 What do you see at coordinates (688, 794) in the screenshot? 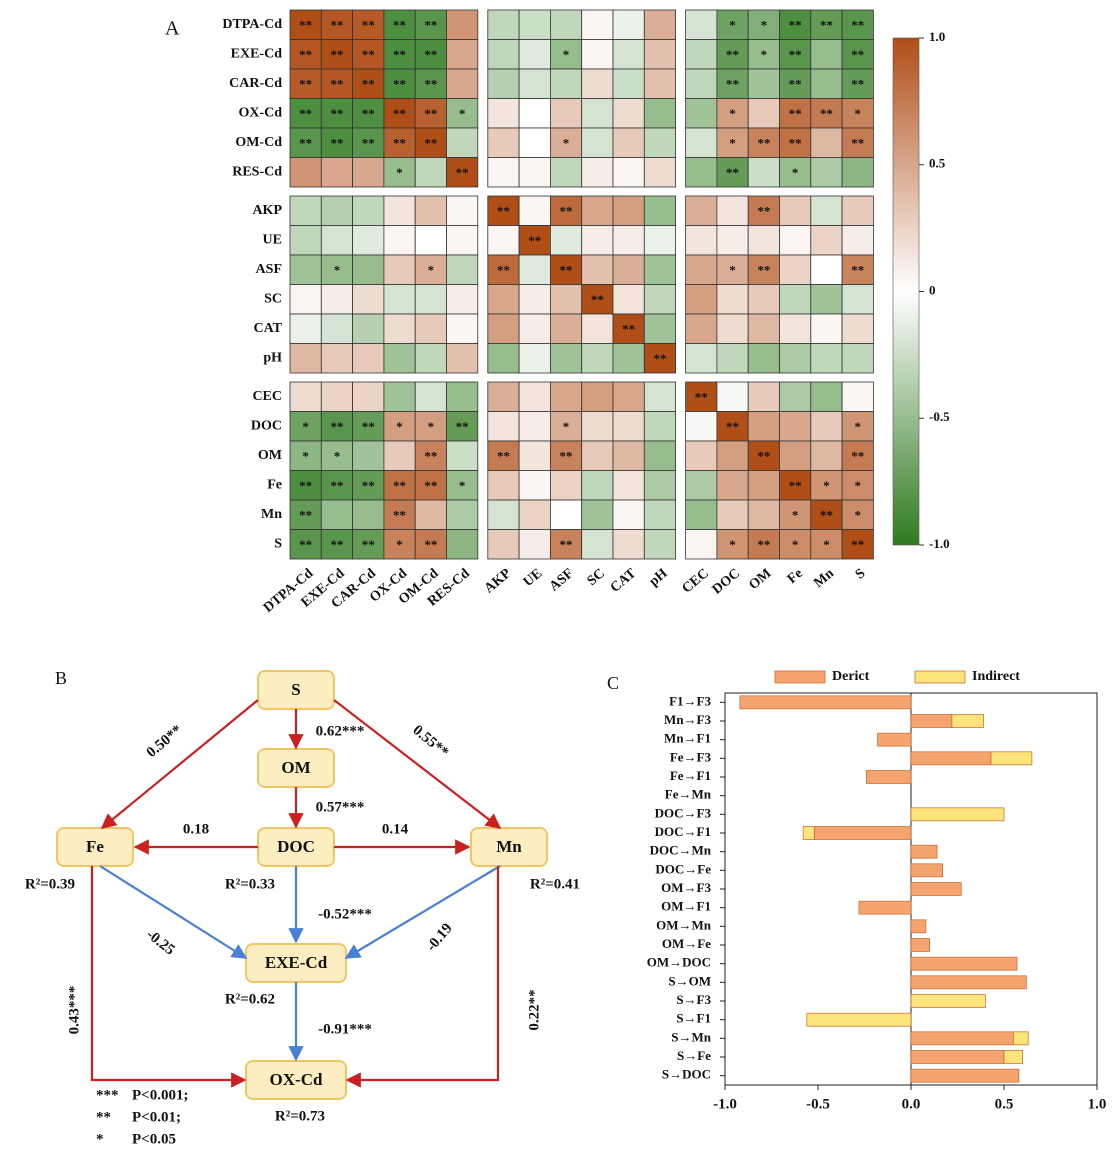
I see `category-label: Fe→Mn` at bounding box center [688, 794].